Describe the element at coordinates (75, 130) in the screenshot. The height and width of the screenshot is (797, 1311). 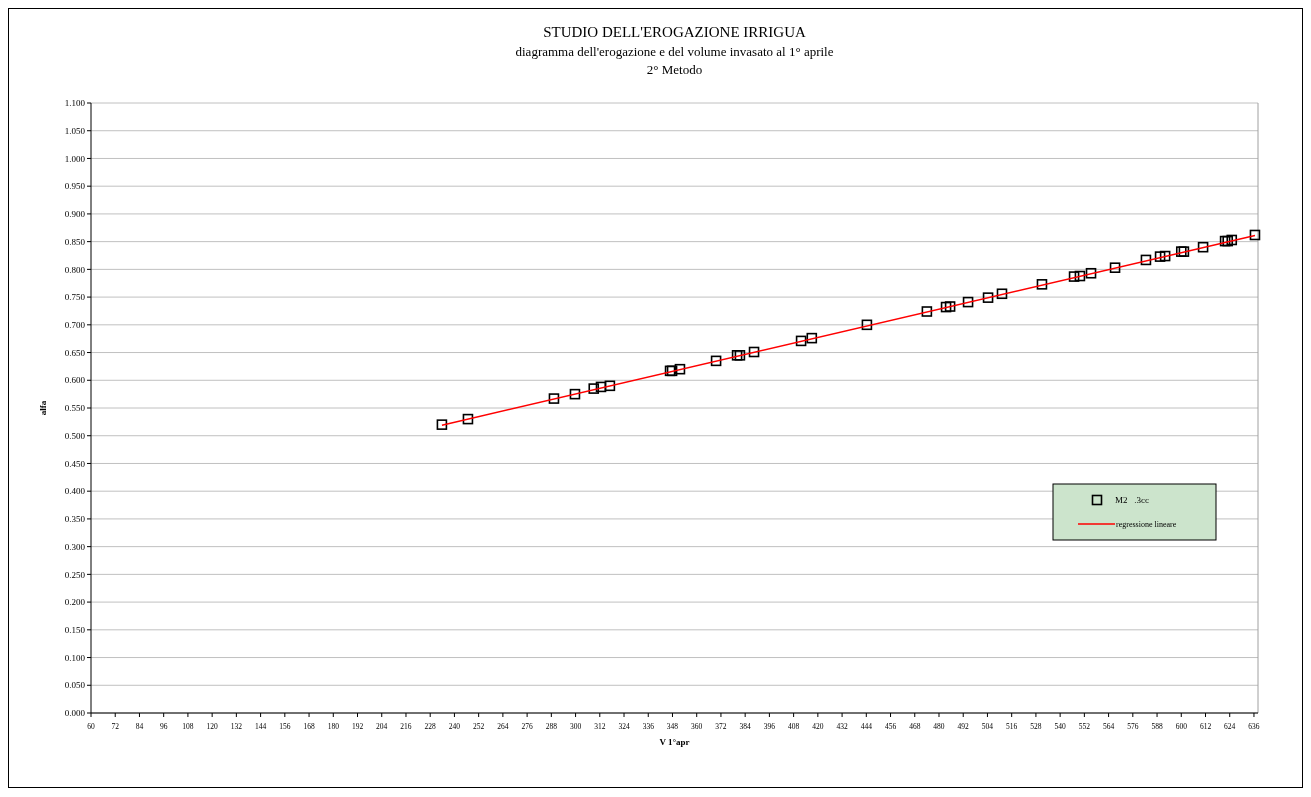
I see `y-tick-label: 1.050` at that location.